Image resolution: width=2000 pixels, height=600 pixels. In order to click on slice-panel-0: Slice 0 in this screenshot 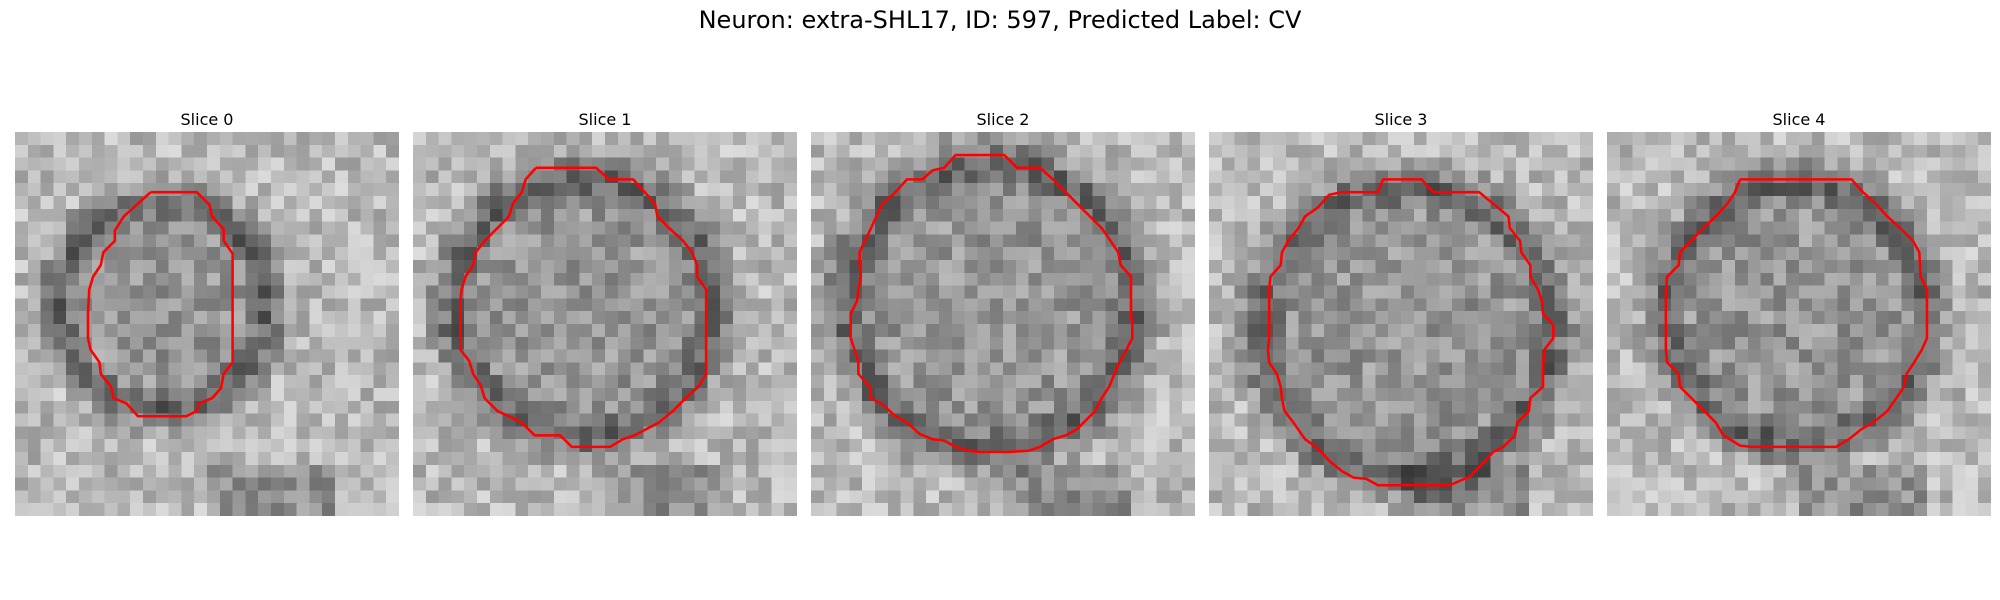, I will do `click(207, 312)`.